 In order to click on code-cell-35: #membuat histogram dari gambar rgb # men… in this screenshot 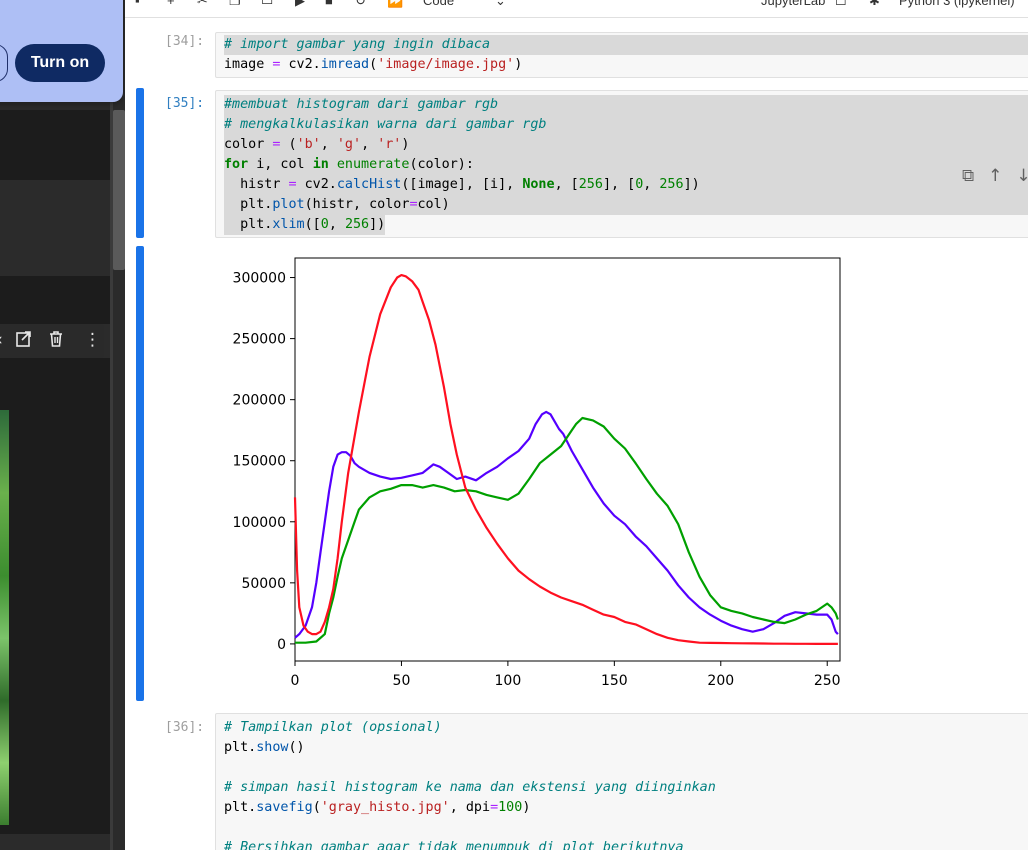, I will do `click(621, 164)`.